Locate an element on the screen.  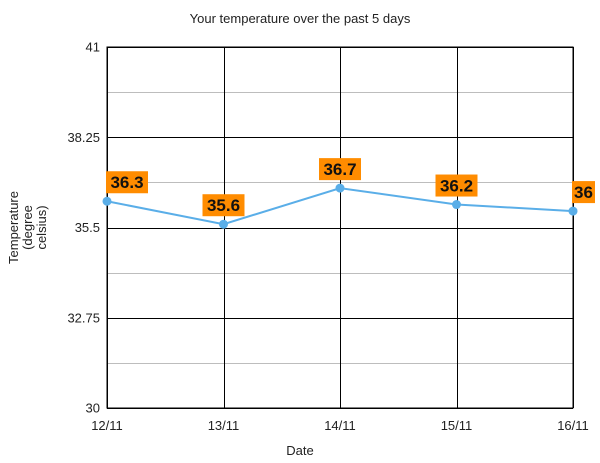
y-tick-label: 32.75 is located at coordinates (83, 317).